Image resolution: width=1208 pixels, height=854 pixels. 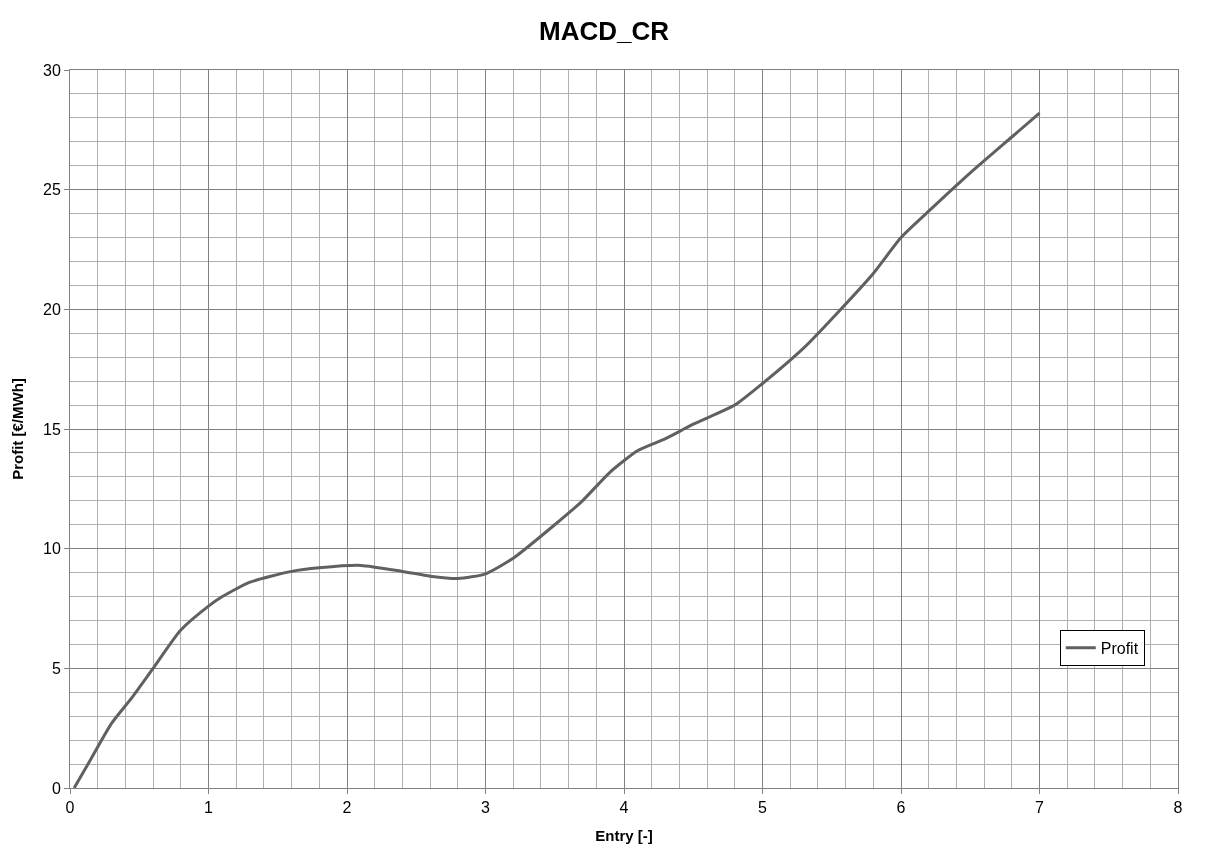 I want to click on y-tick-label: 10, so click(x=52, y=549).